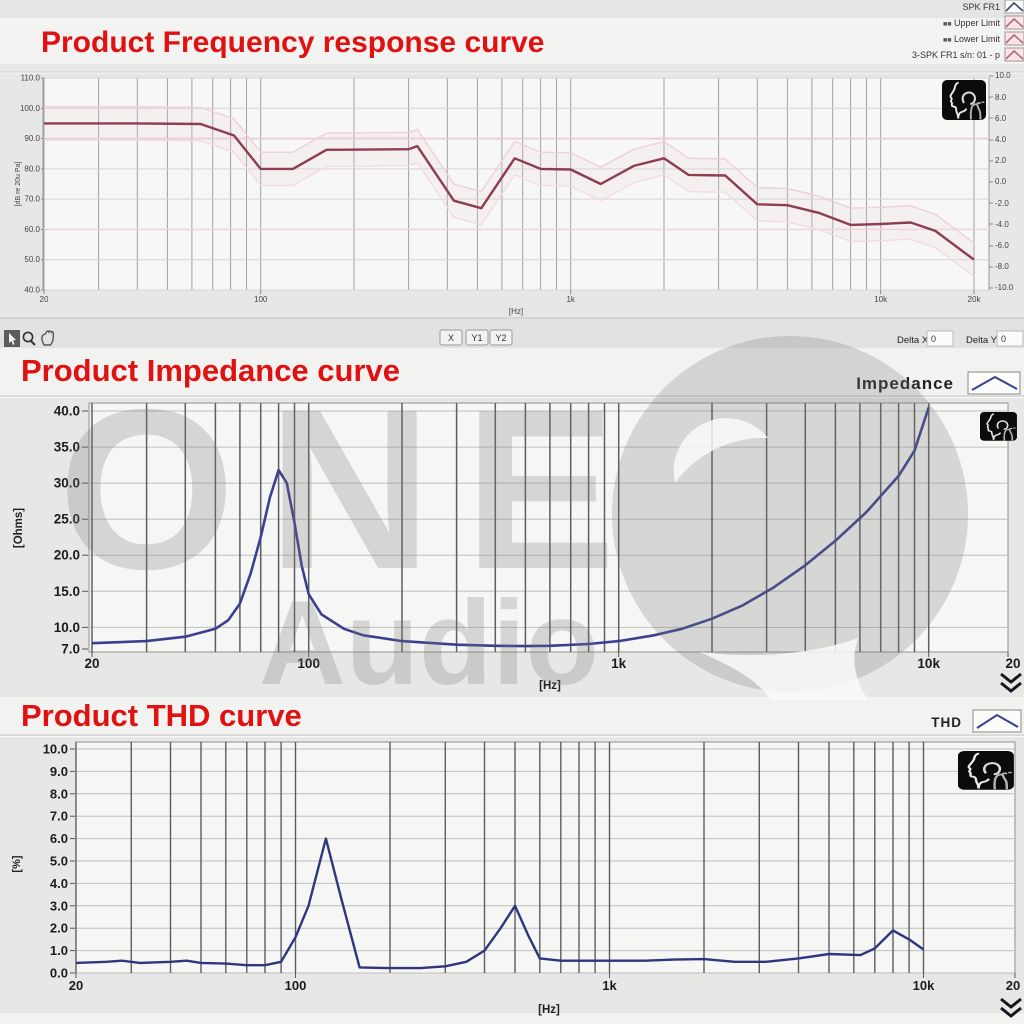  What do you see at coordinates (67, 519) in the screenshot?
I see `svg-text: 25.0` at bounding box center [67, 519].